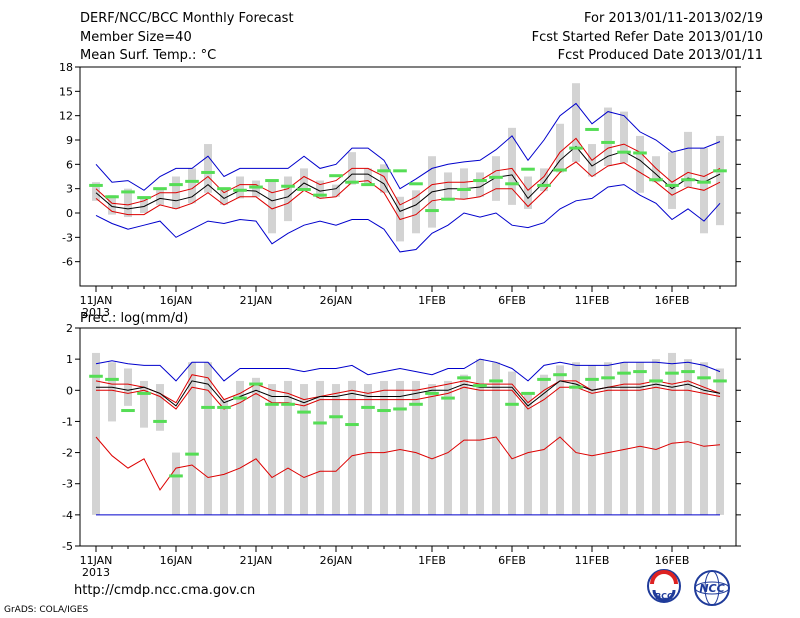 The width and height of the screenshot is (800, 618). What do you see at coordinates (134, 318) in the screenshot?
I see `precip-panel-title: Prec.: log(mm/d)` at bounding box center [134, 318].